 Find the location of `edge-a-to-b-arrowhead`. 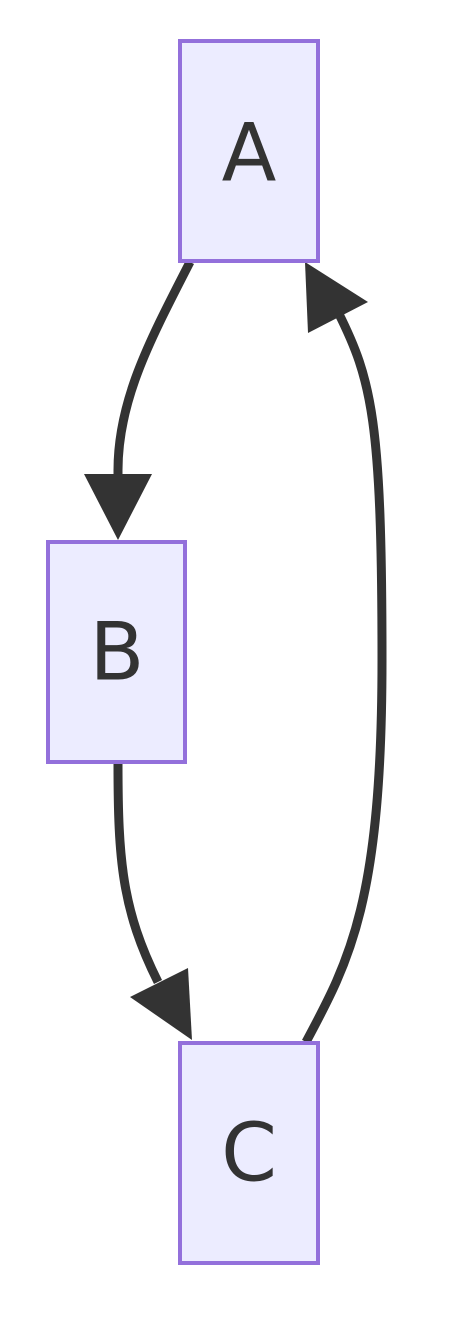

edge-a-to-b-arrowhead is located at coordinates (118, 507).